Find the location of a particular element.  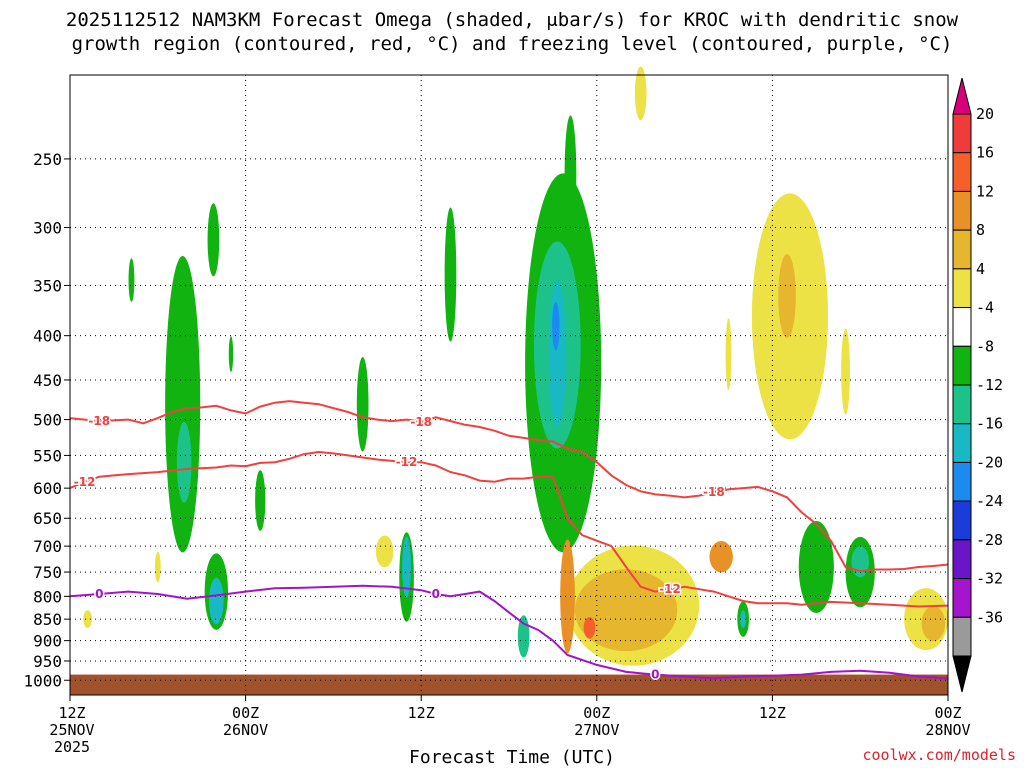

omega-orange-right is located at coordinates (721, 557).